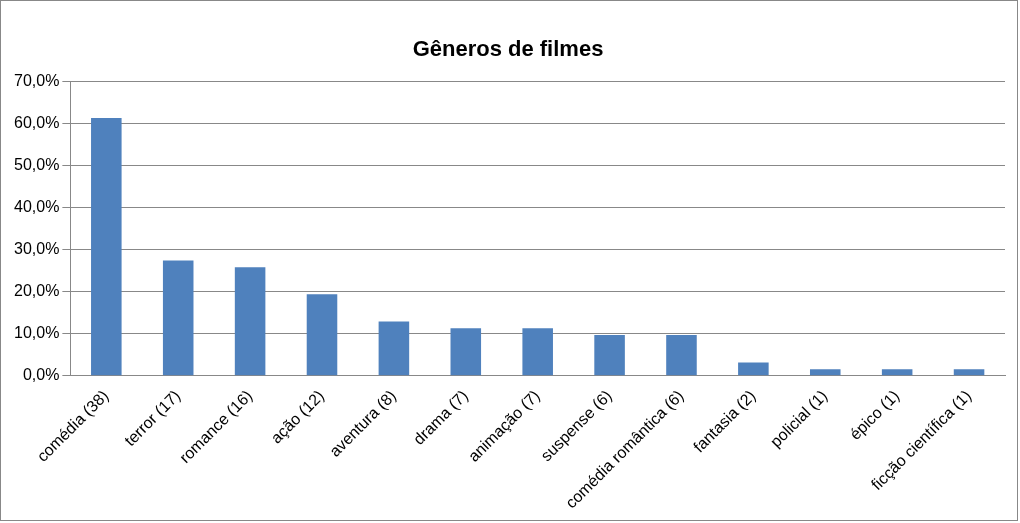 The width and height of the screenshot is (1020, 523). I want to click on y-tick-label: 40,0%, so click(36, 207).